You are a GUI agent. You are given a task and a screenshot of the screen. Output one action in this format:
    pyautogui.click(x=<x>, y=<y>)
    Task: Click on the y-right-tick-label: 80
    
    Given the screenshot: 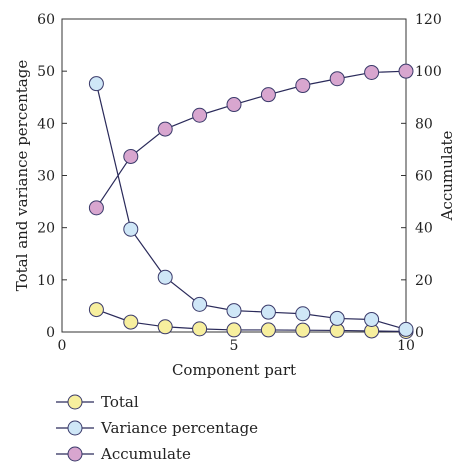 What is the action you would take?
    pyautogui.click(x=424, y=124)
    